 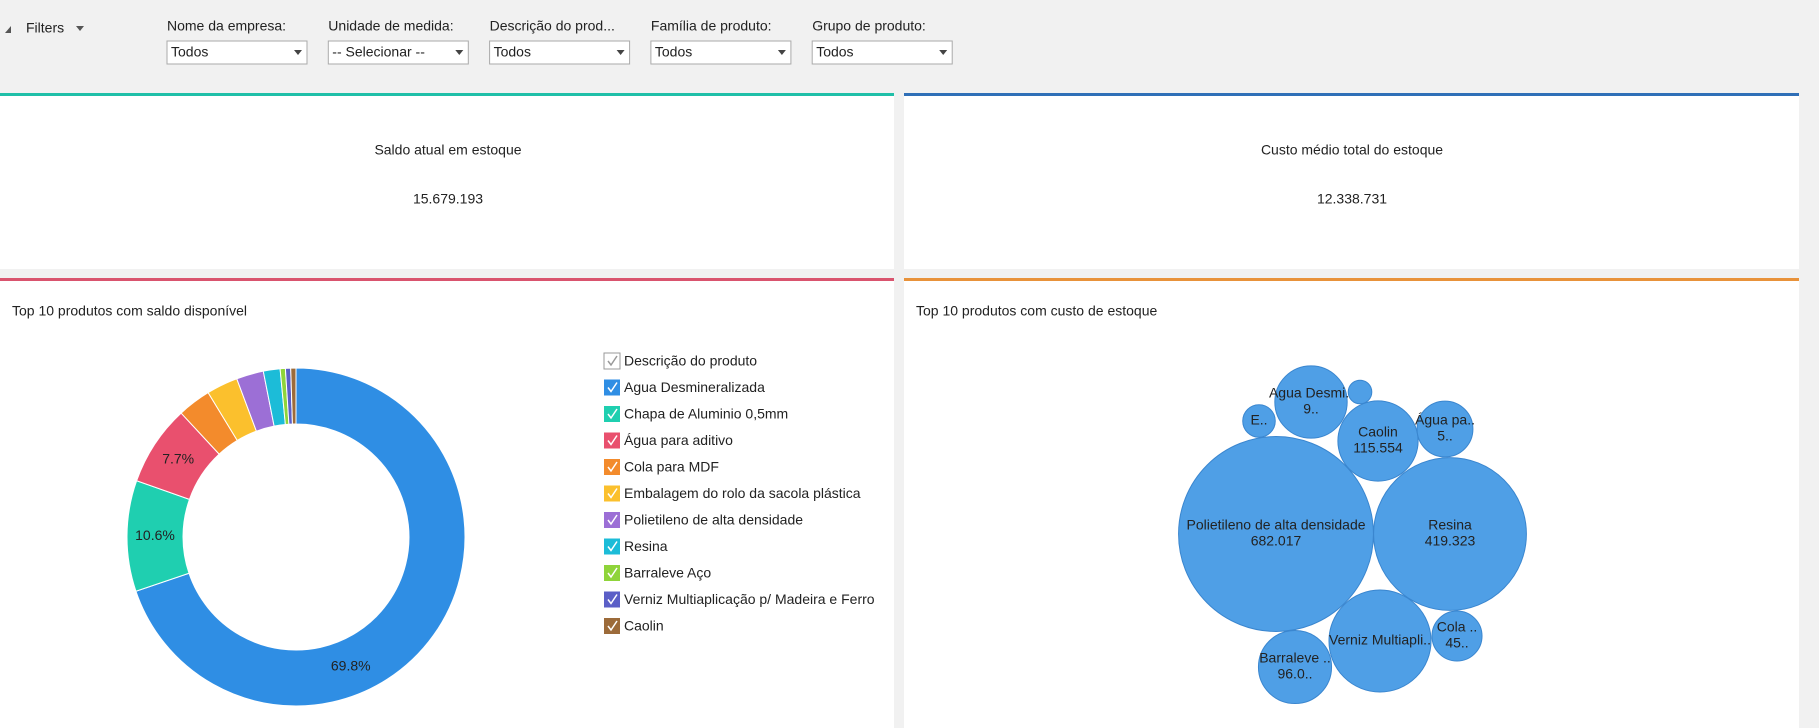 I want to click on legend-label: Resina, so click(x=646, y=546).